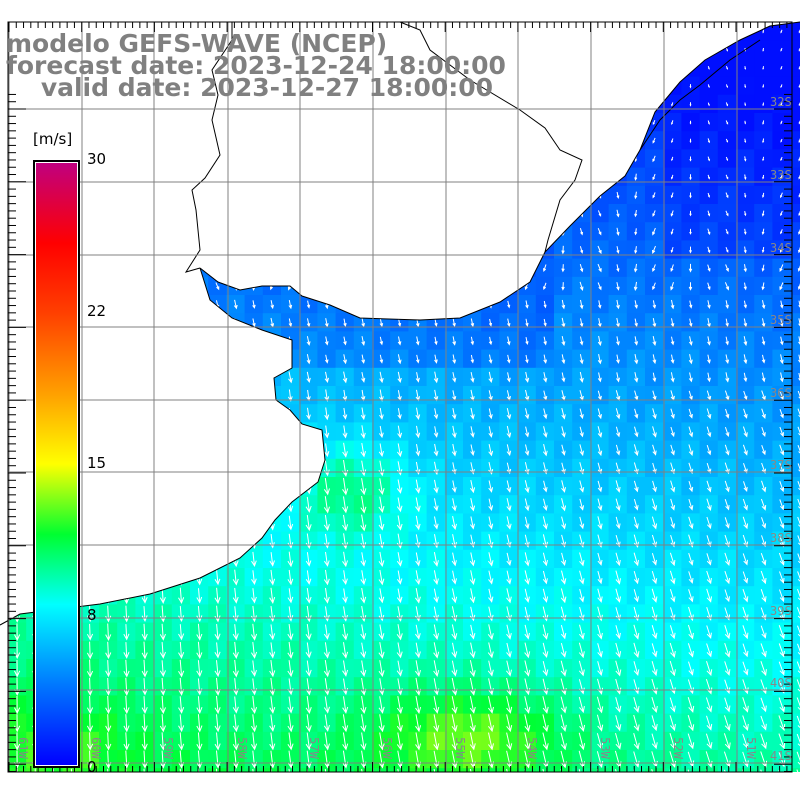 The image size is (800, 800). What do you see at coordinates (23, 748) in the screenshot?
I see `longitude-label: 61W` at bounding box center [23, 748].